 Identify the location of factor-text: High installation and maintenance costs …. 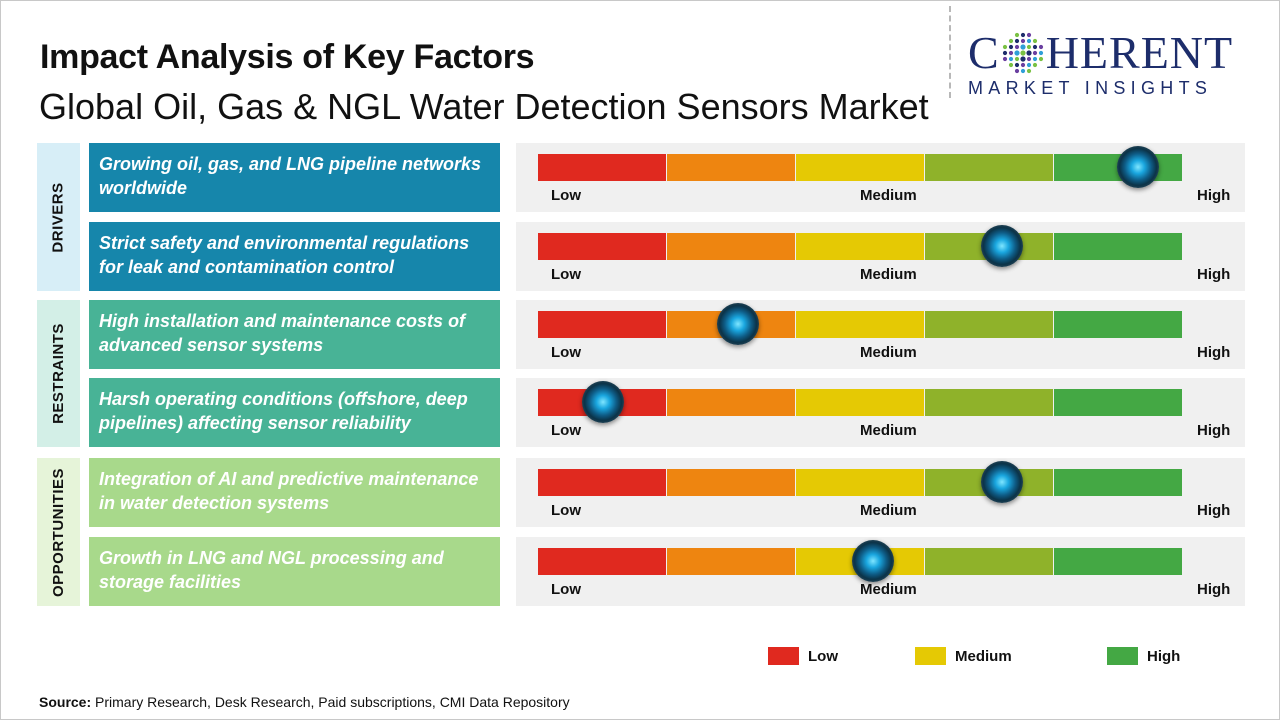
(294, 334).